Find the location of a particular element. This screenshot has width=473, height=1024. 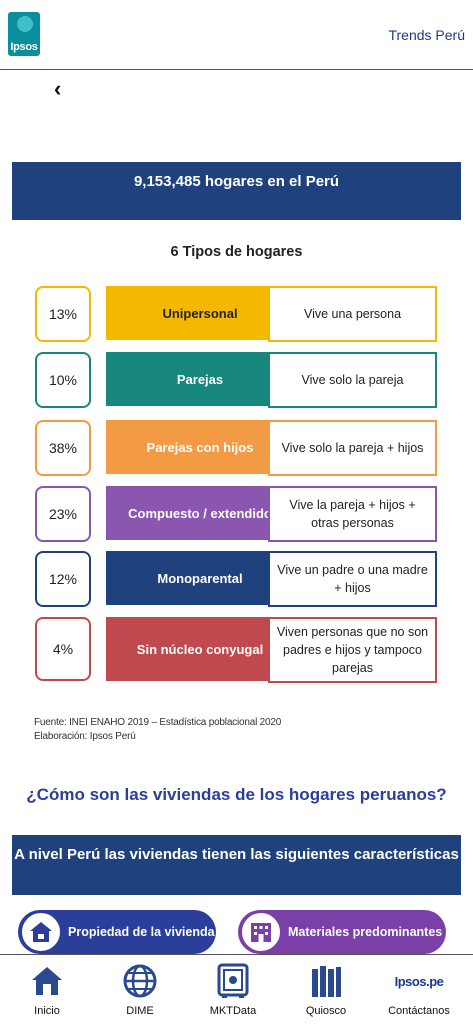

type-row-parejas: 10% Parejas Vive solo la pareja is located at coordinates (236, 380).